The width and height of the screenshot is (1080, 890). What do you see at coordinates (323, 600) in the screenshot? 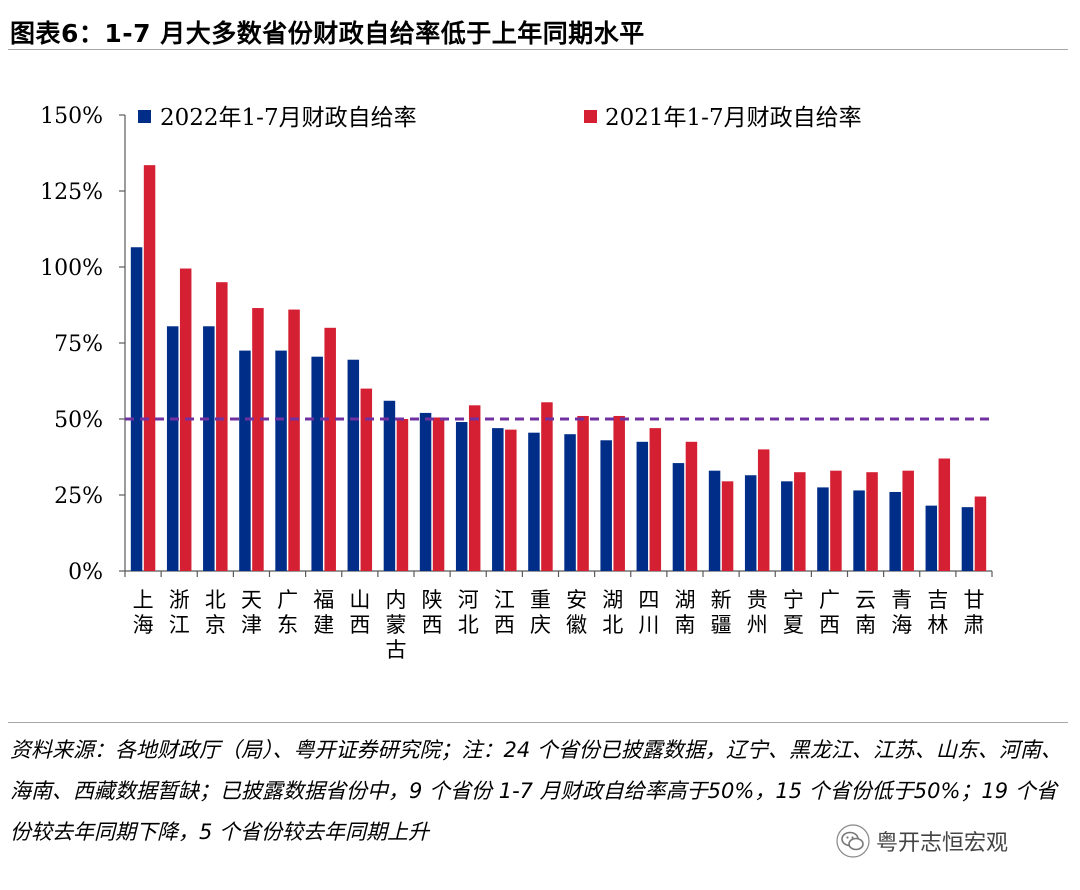
I see `x-tick-label: 福` at bounding box center [323, 600].